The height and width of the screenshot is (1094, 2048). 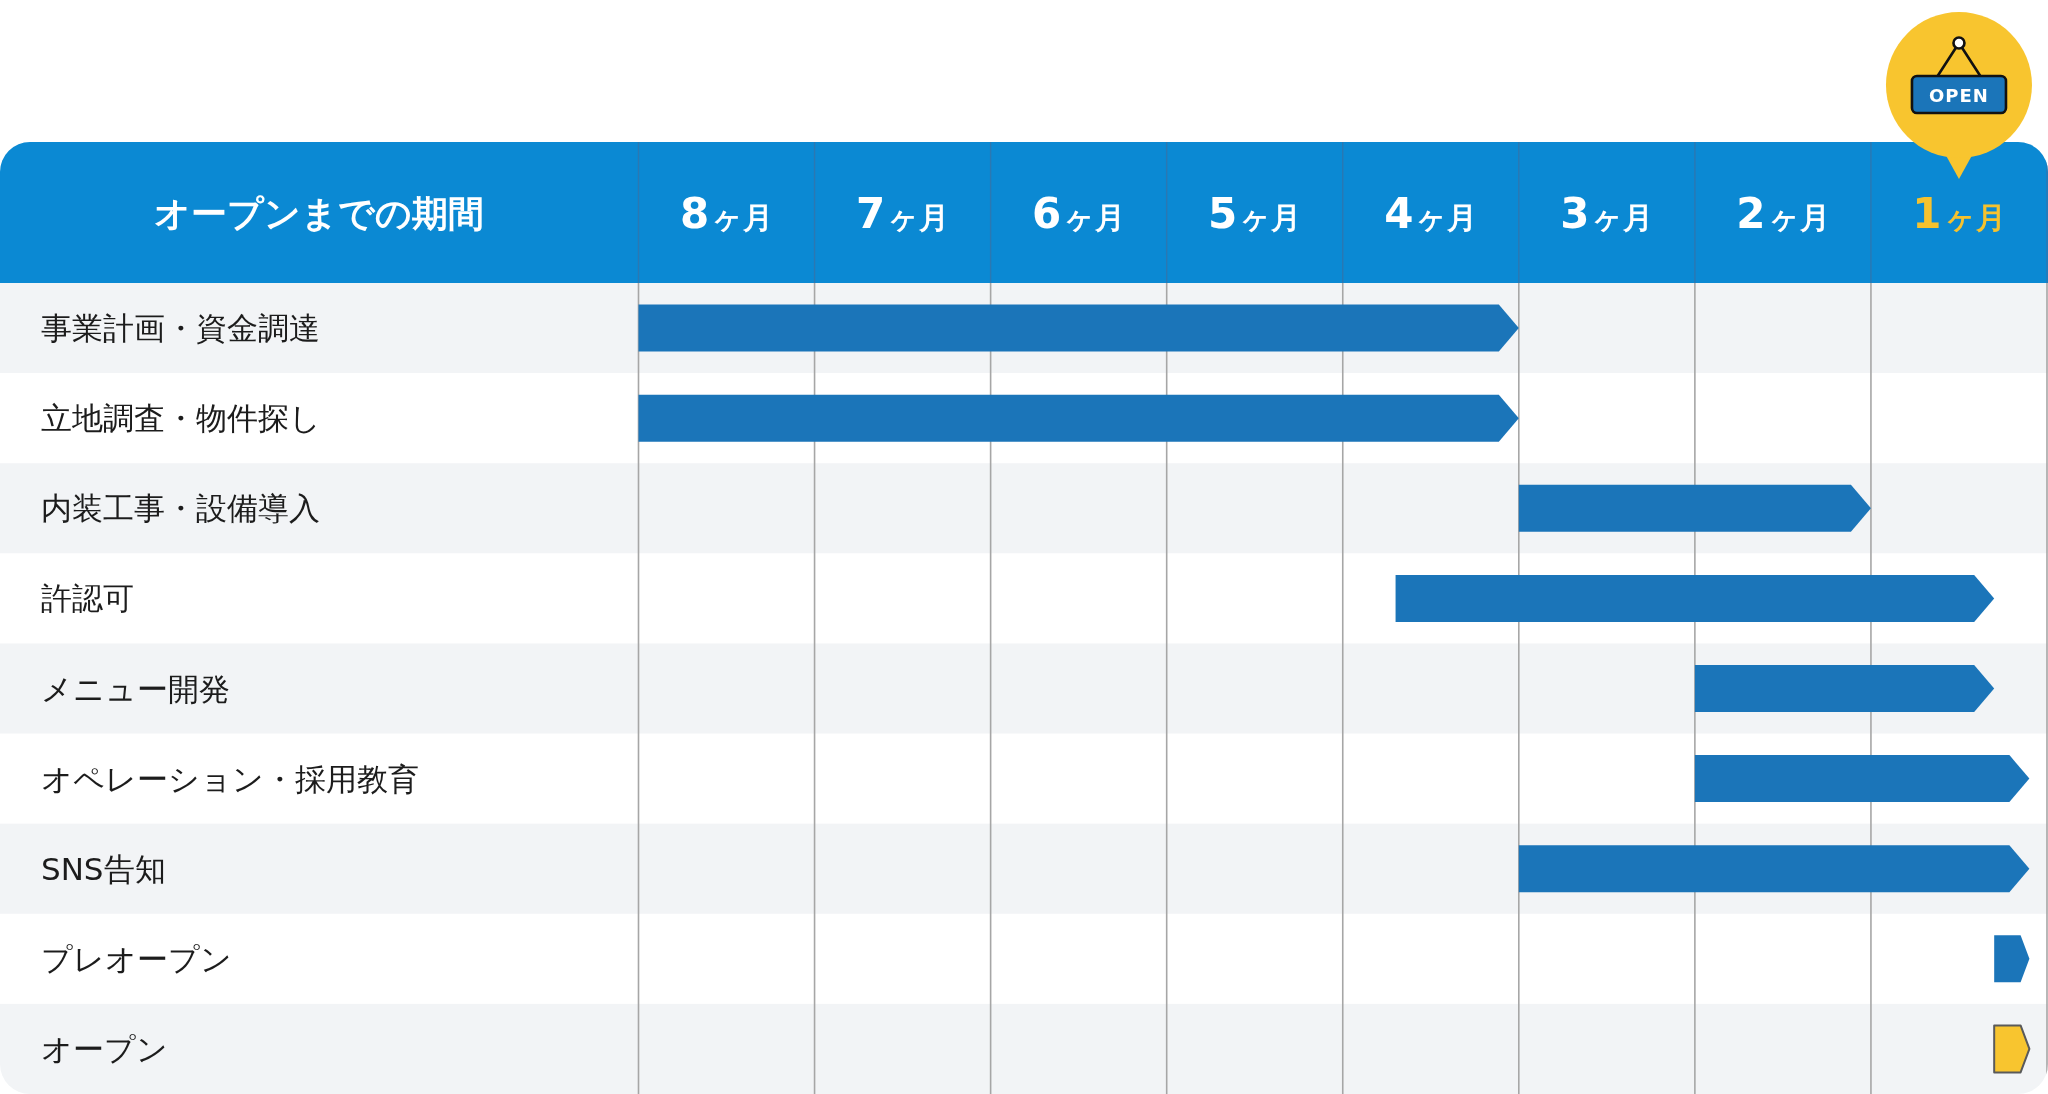 I want to click on x-tick-label: 4ヶ月, so click(x=1431, y=213).